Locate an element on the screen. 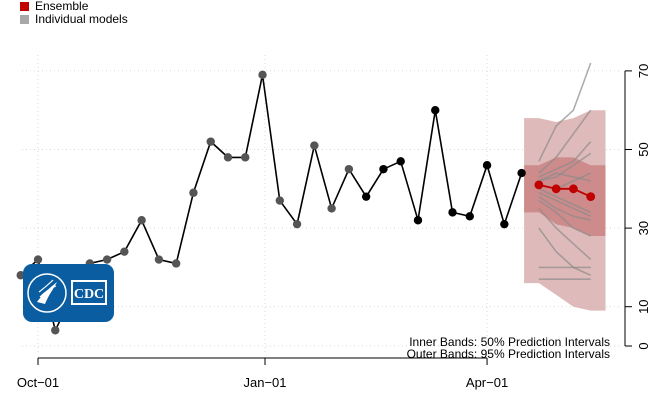 Image resolution: width=657 pixels, height=396 pixels. hhs-eagle-icon: CDC is located at coordinates (67, 293).